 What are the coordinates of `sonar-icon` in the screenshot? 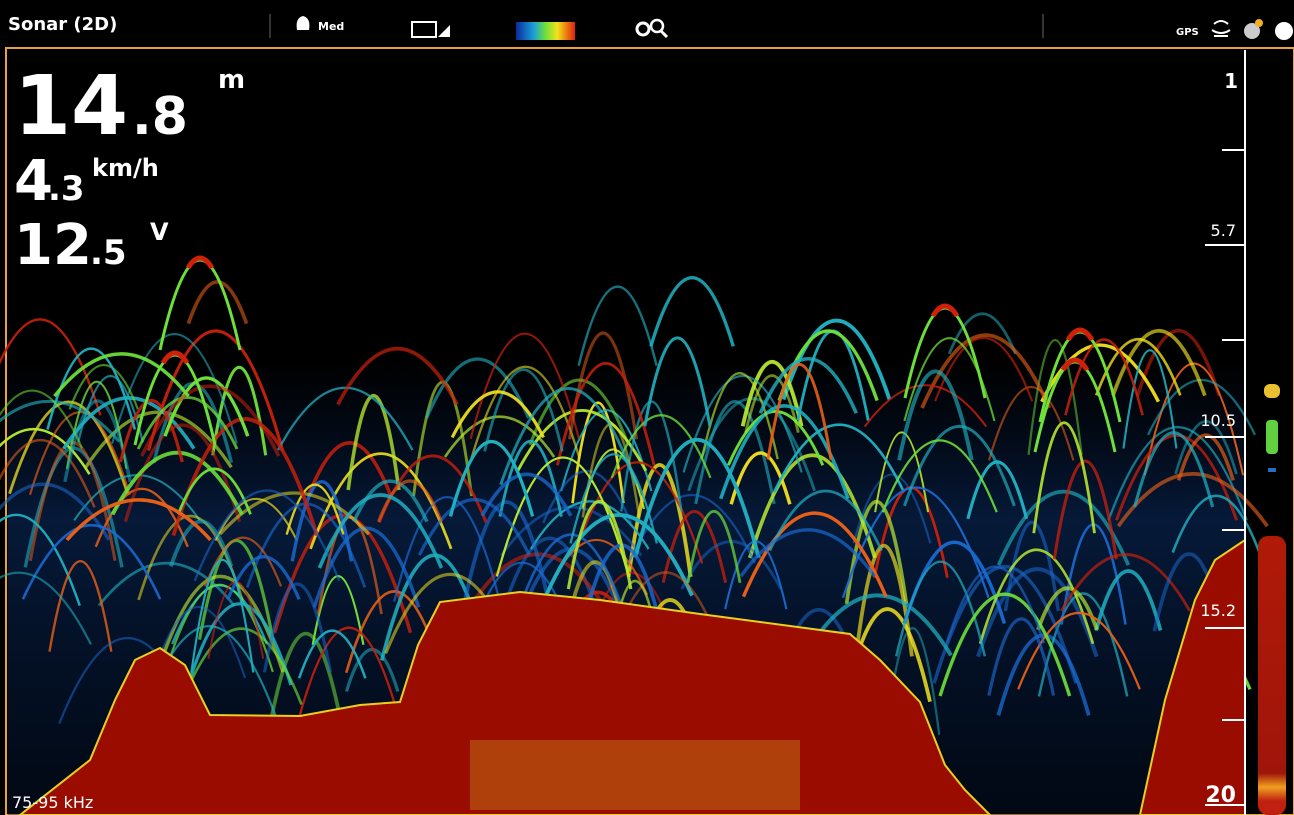 It's located at (1221, 28).